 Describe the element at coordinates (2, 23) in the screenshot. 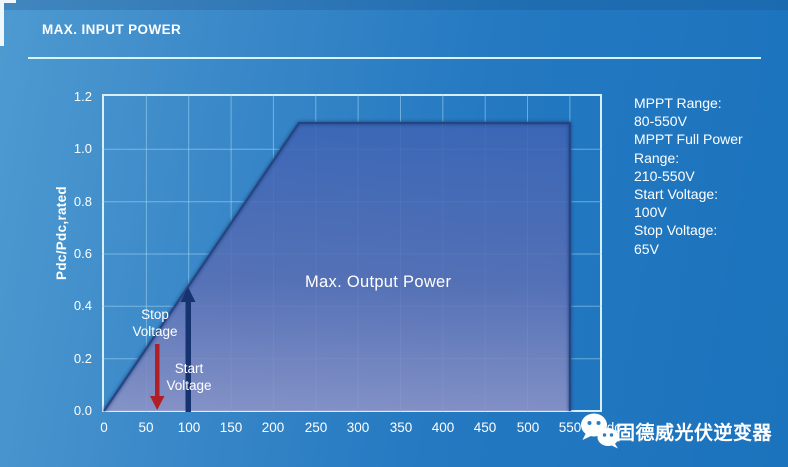

I see `corner-accent-left` at that location.